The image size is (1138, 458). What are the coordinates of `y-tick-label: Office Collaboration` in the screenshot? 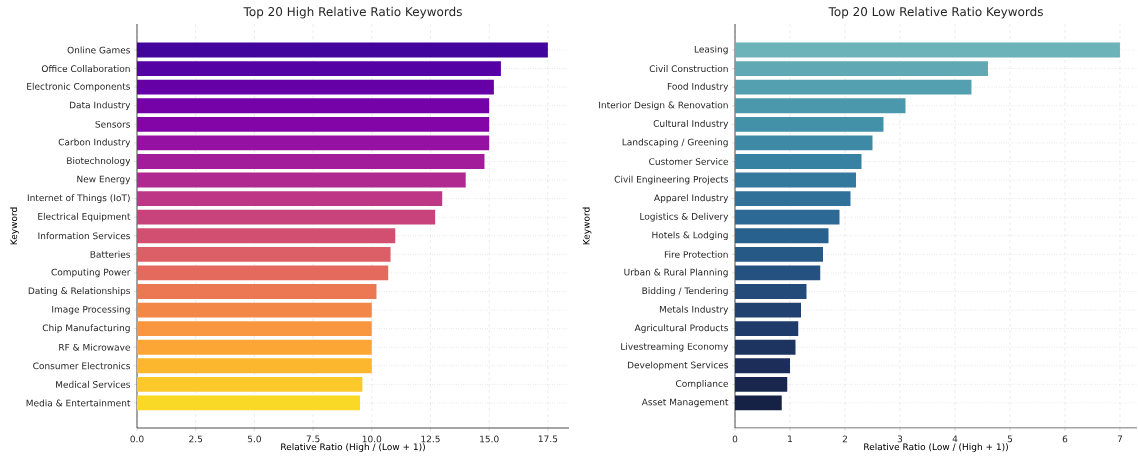 It's located at (85, 69).